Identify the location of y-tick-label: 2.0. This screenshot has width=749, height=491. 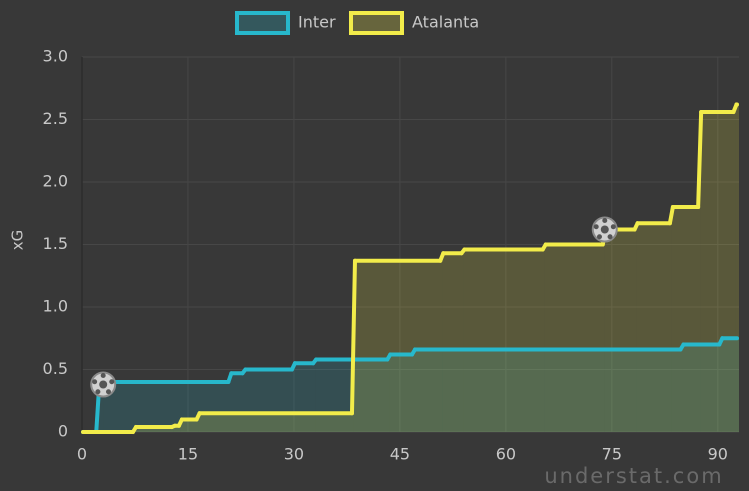
(55, 181).